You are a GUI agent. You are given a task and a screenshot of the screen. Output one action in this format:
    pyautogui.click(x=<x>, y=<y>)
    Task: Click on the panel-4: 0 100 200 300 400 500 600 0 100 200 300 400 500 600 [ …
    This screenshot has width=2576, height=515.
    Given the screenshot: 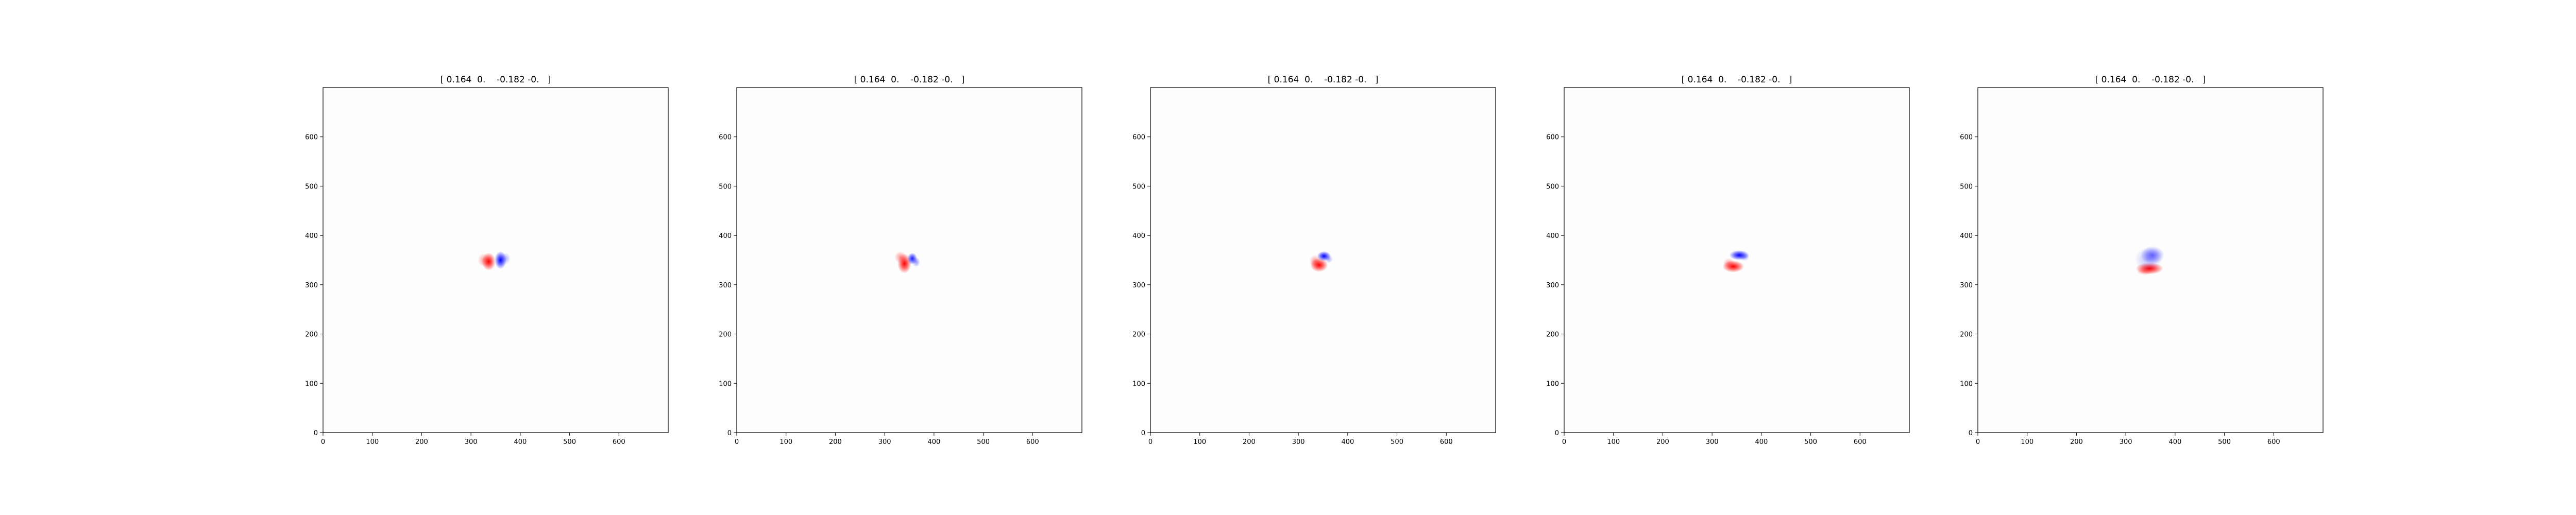 What is the action you would take?
    pyautogui.click(x=1728, y=260)
    